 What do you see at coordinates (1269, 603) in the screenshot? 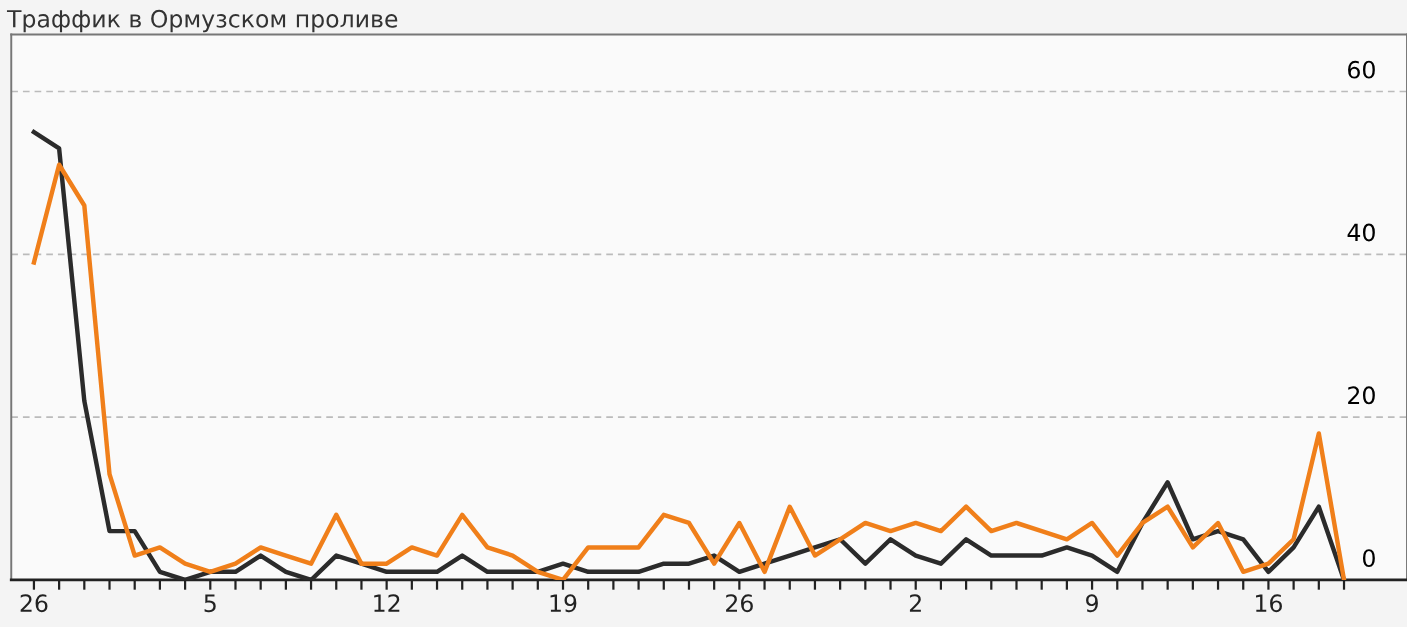
I see `x-tick-label: 16` at bounding box center [1269, 603].